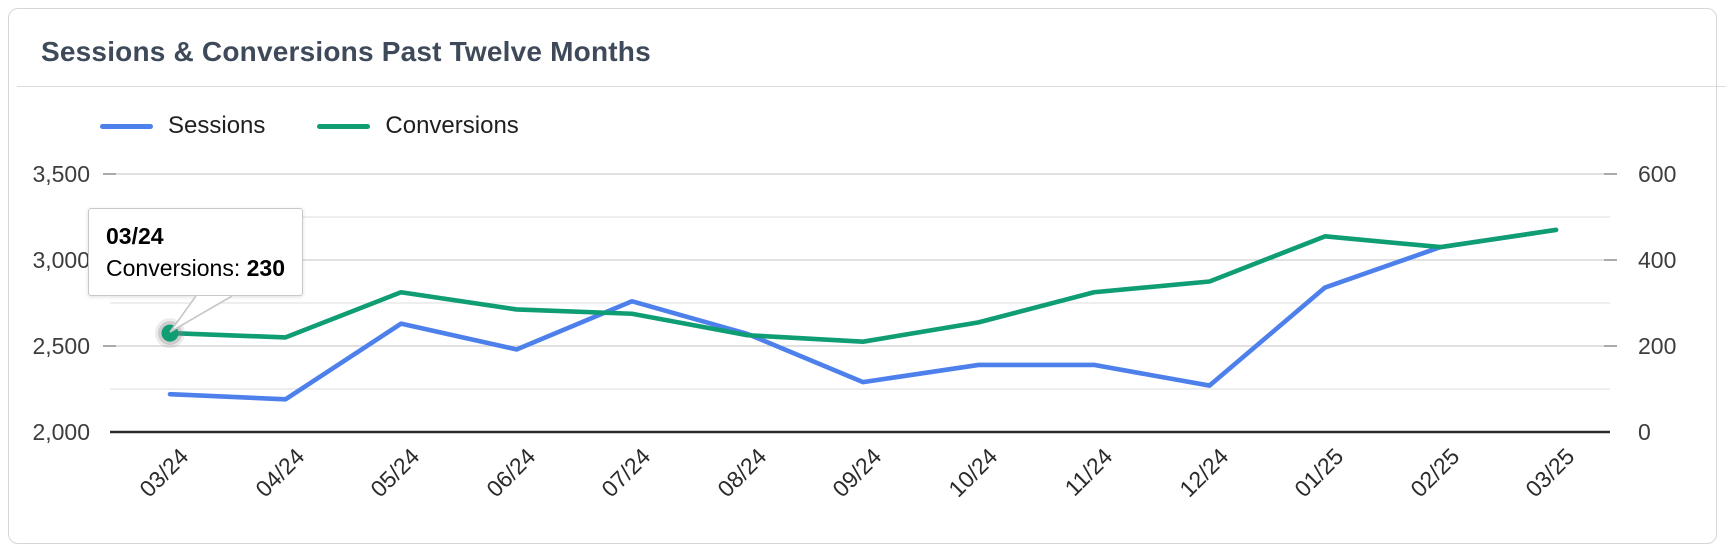  I want to click on legend-item-sessions: Sessions, so click(182, 126).